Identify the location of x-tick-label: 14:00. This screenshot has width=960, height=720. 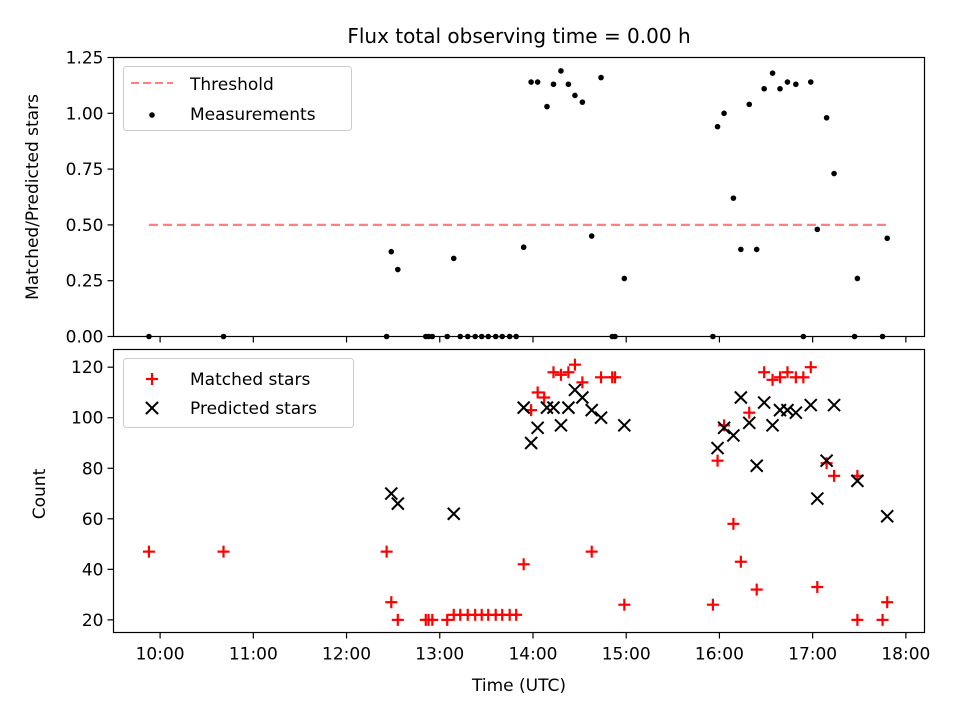
(532, 655).